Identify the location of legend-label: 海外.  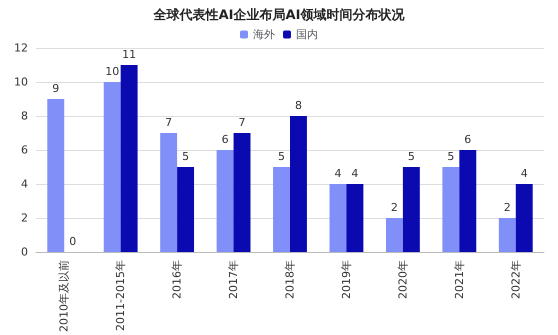
(264, 34).